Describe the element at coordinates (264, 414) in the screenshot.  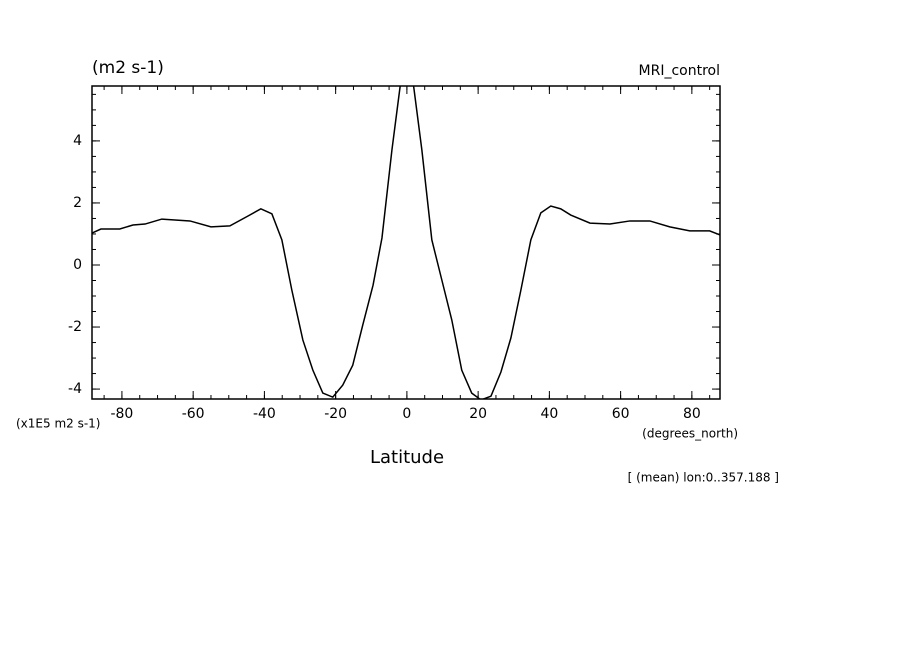
I see `x-tick-label: -40` at that location.